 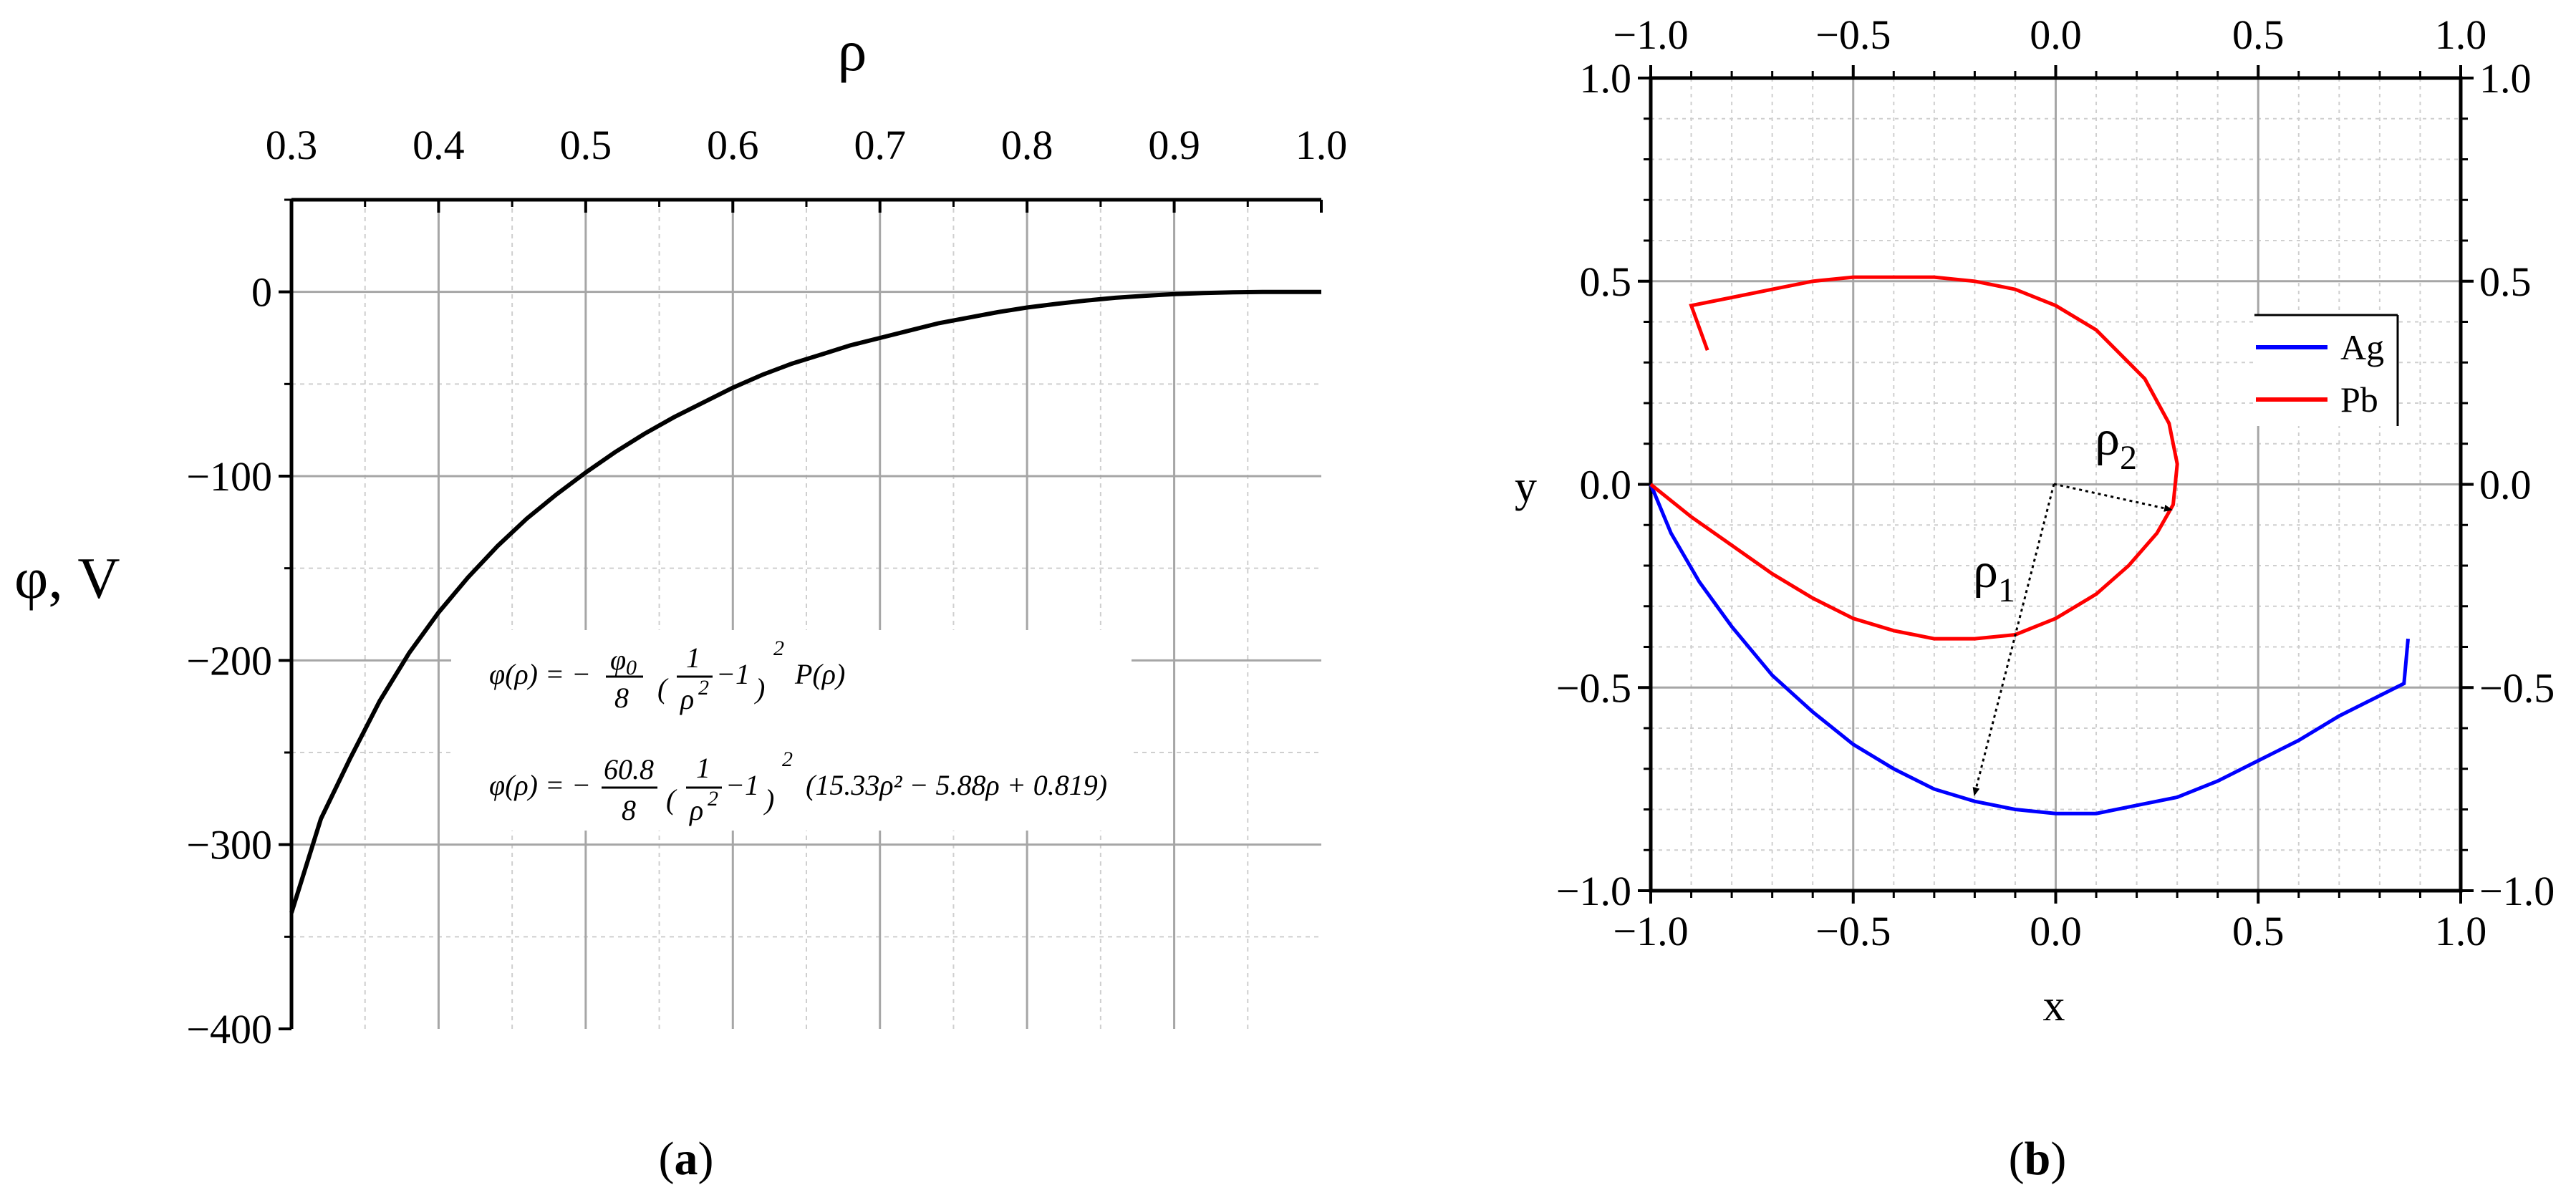 What do you see at coordinates (229, 660) in the screenshot?
I see `y-tick-label: −200` at bounding box center [229, 660].